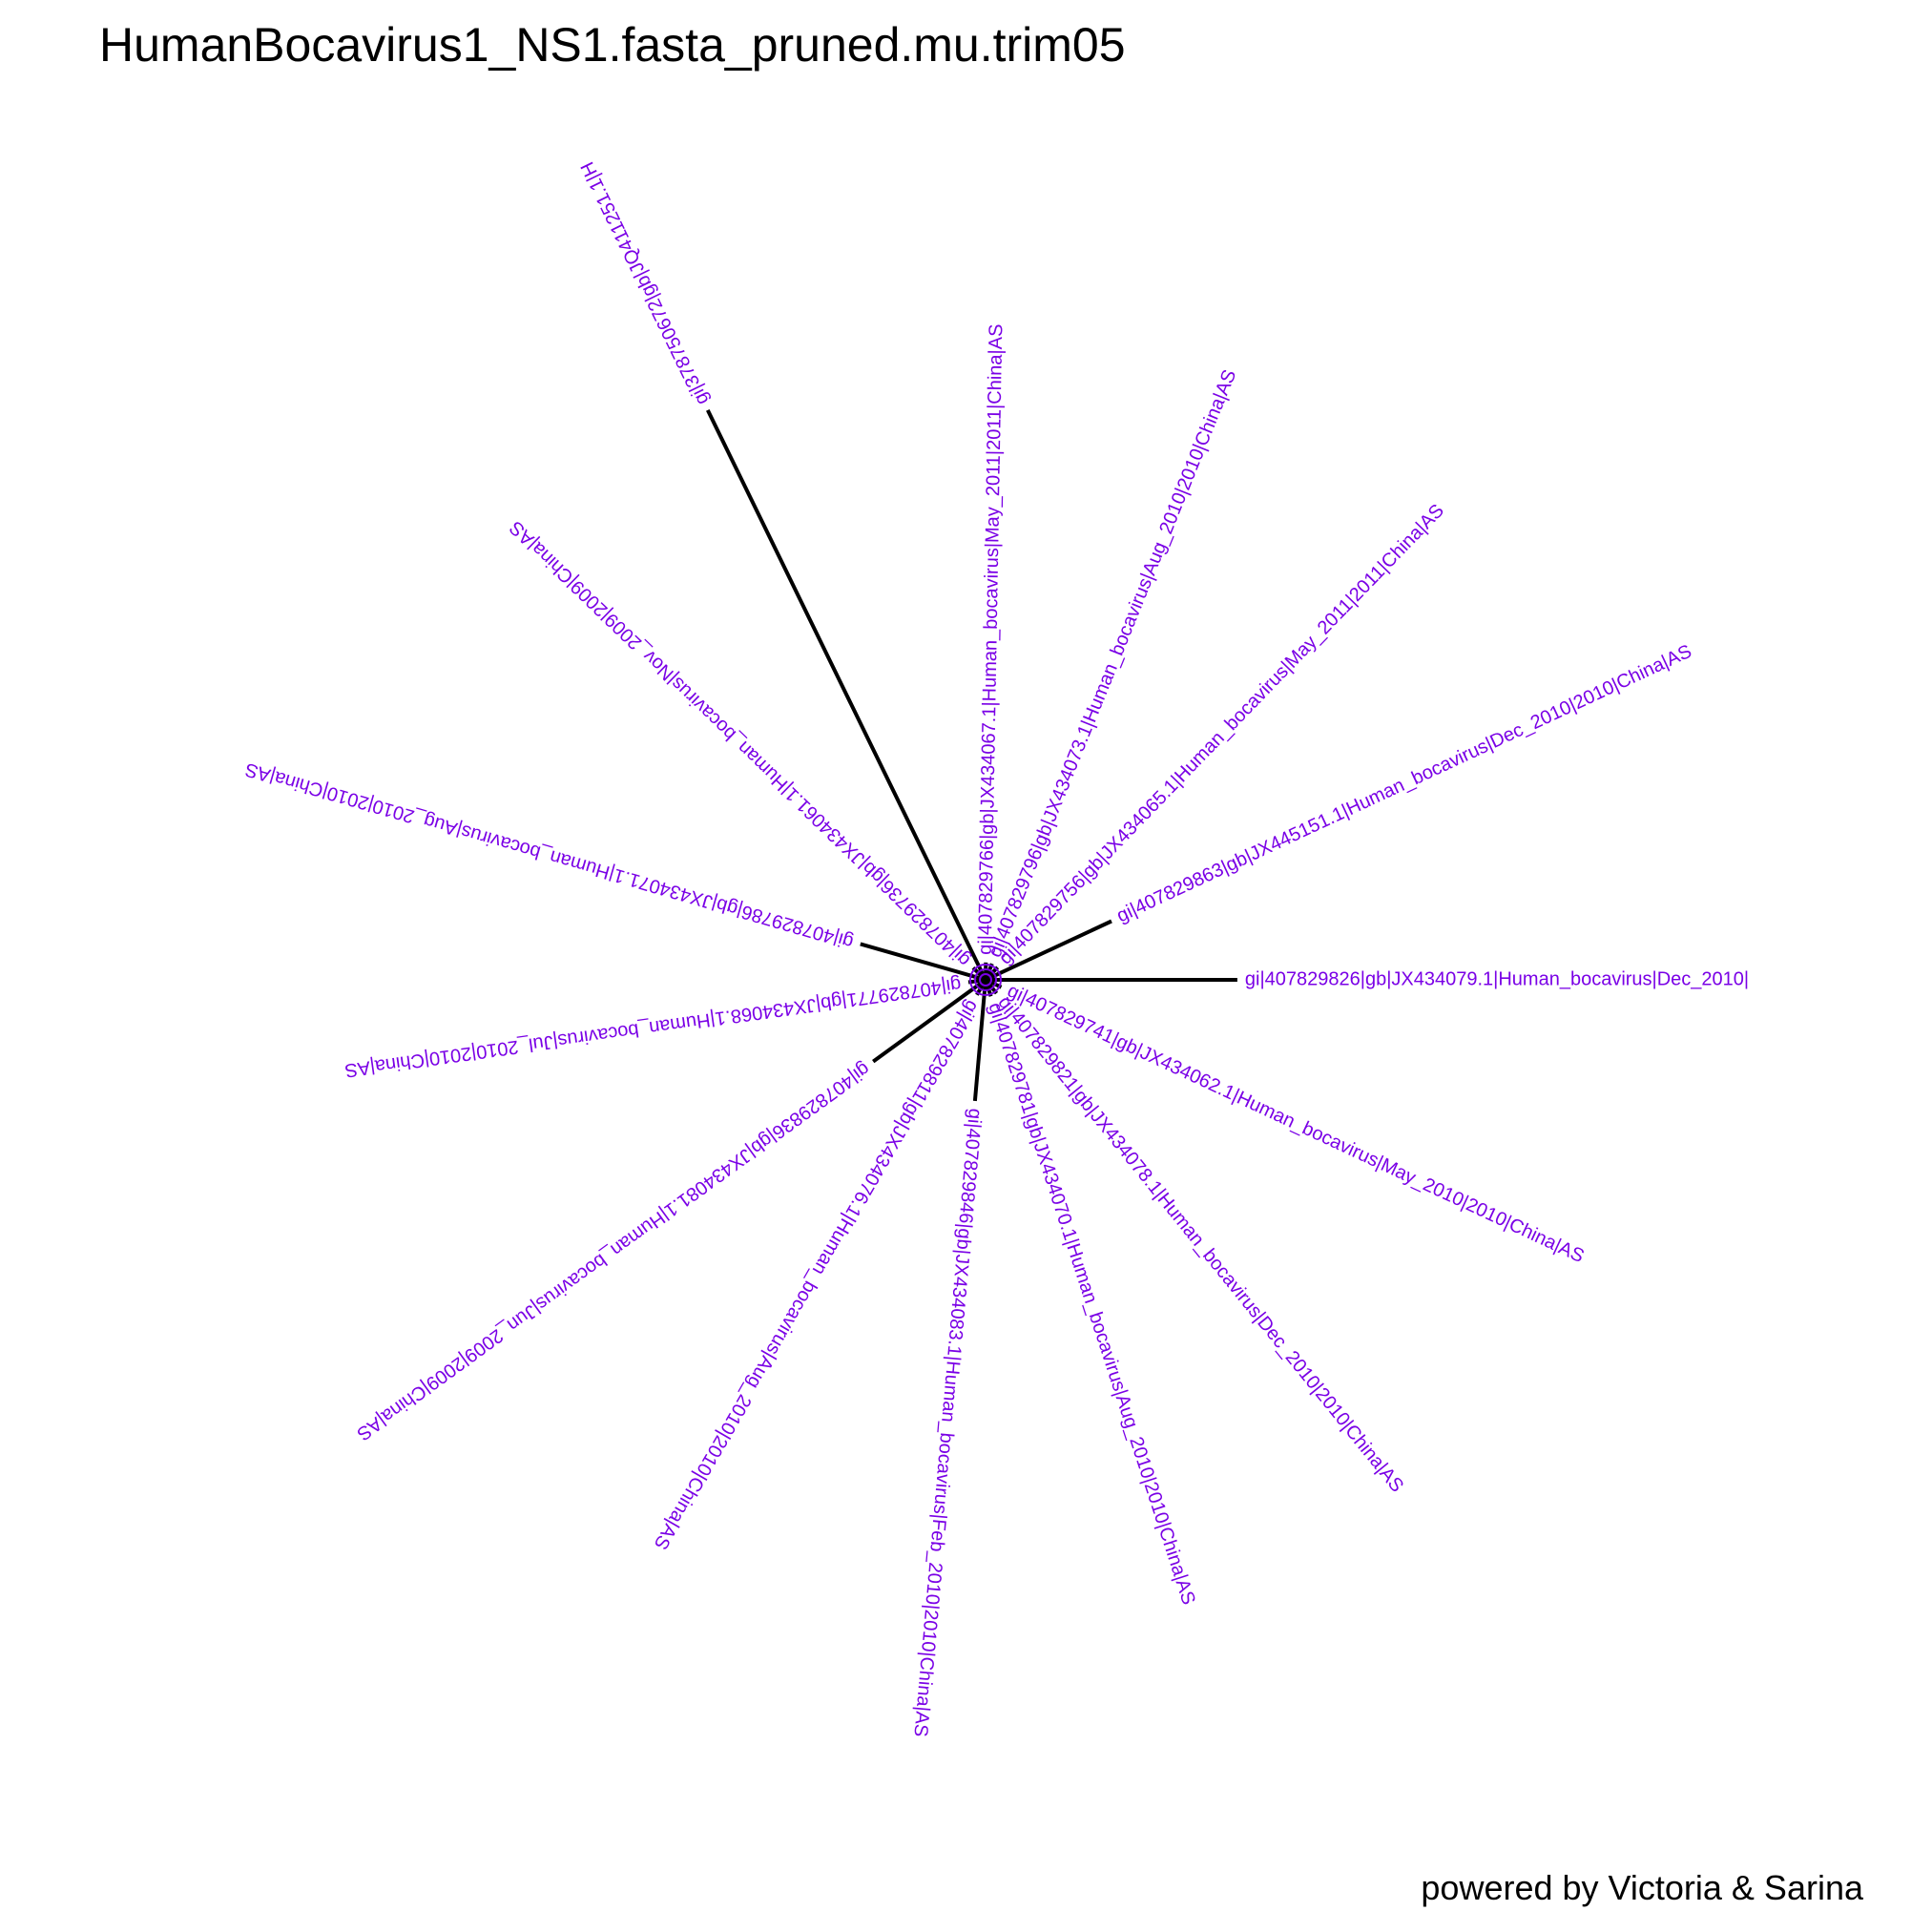 This screenshot has width=1932, height=1932. I want to click on branch-t10, so click(929, 1021).